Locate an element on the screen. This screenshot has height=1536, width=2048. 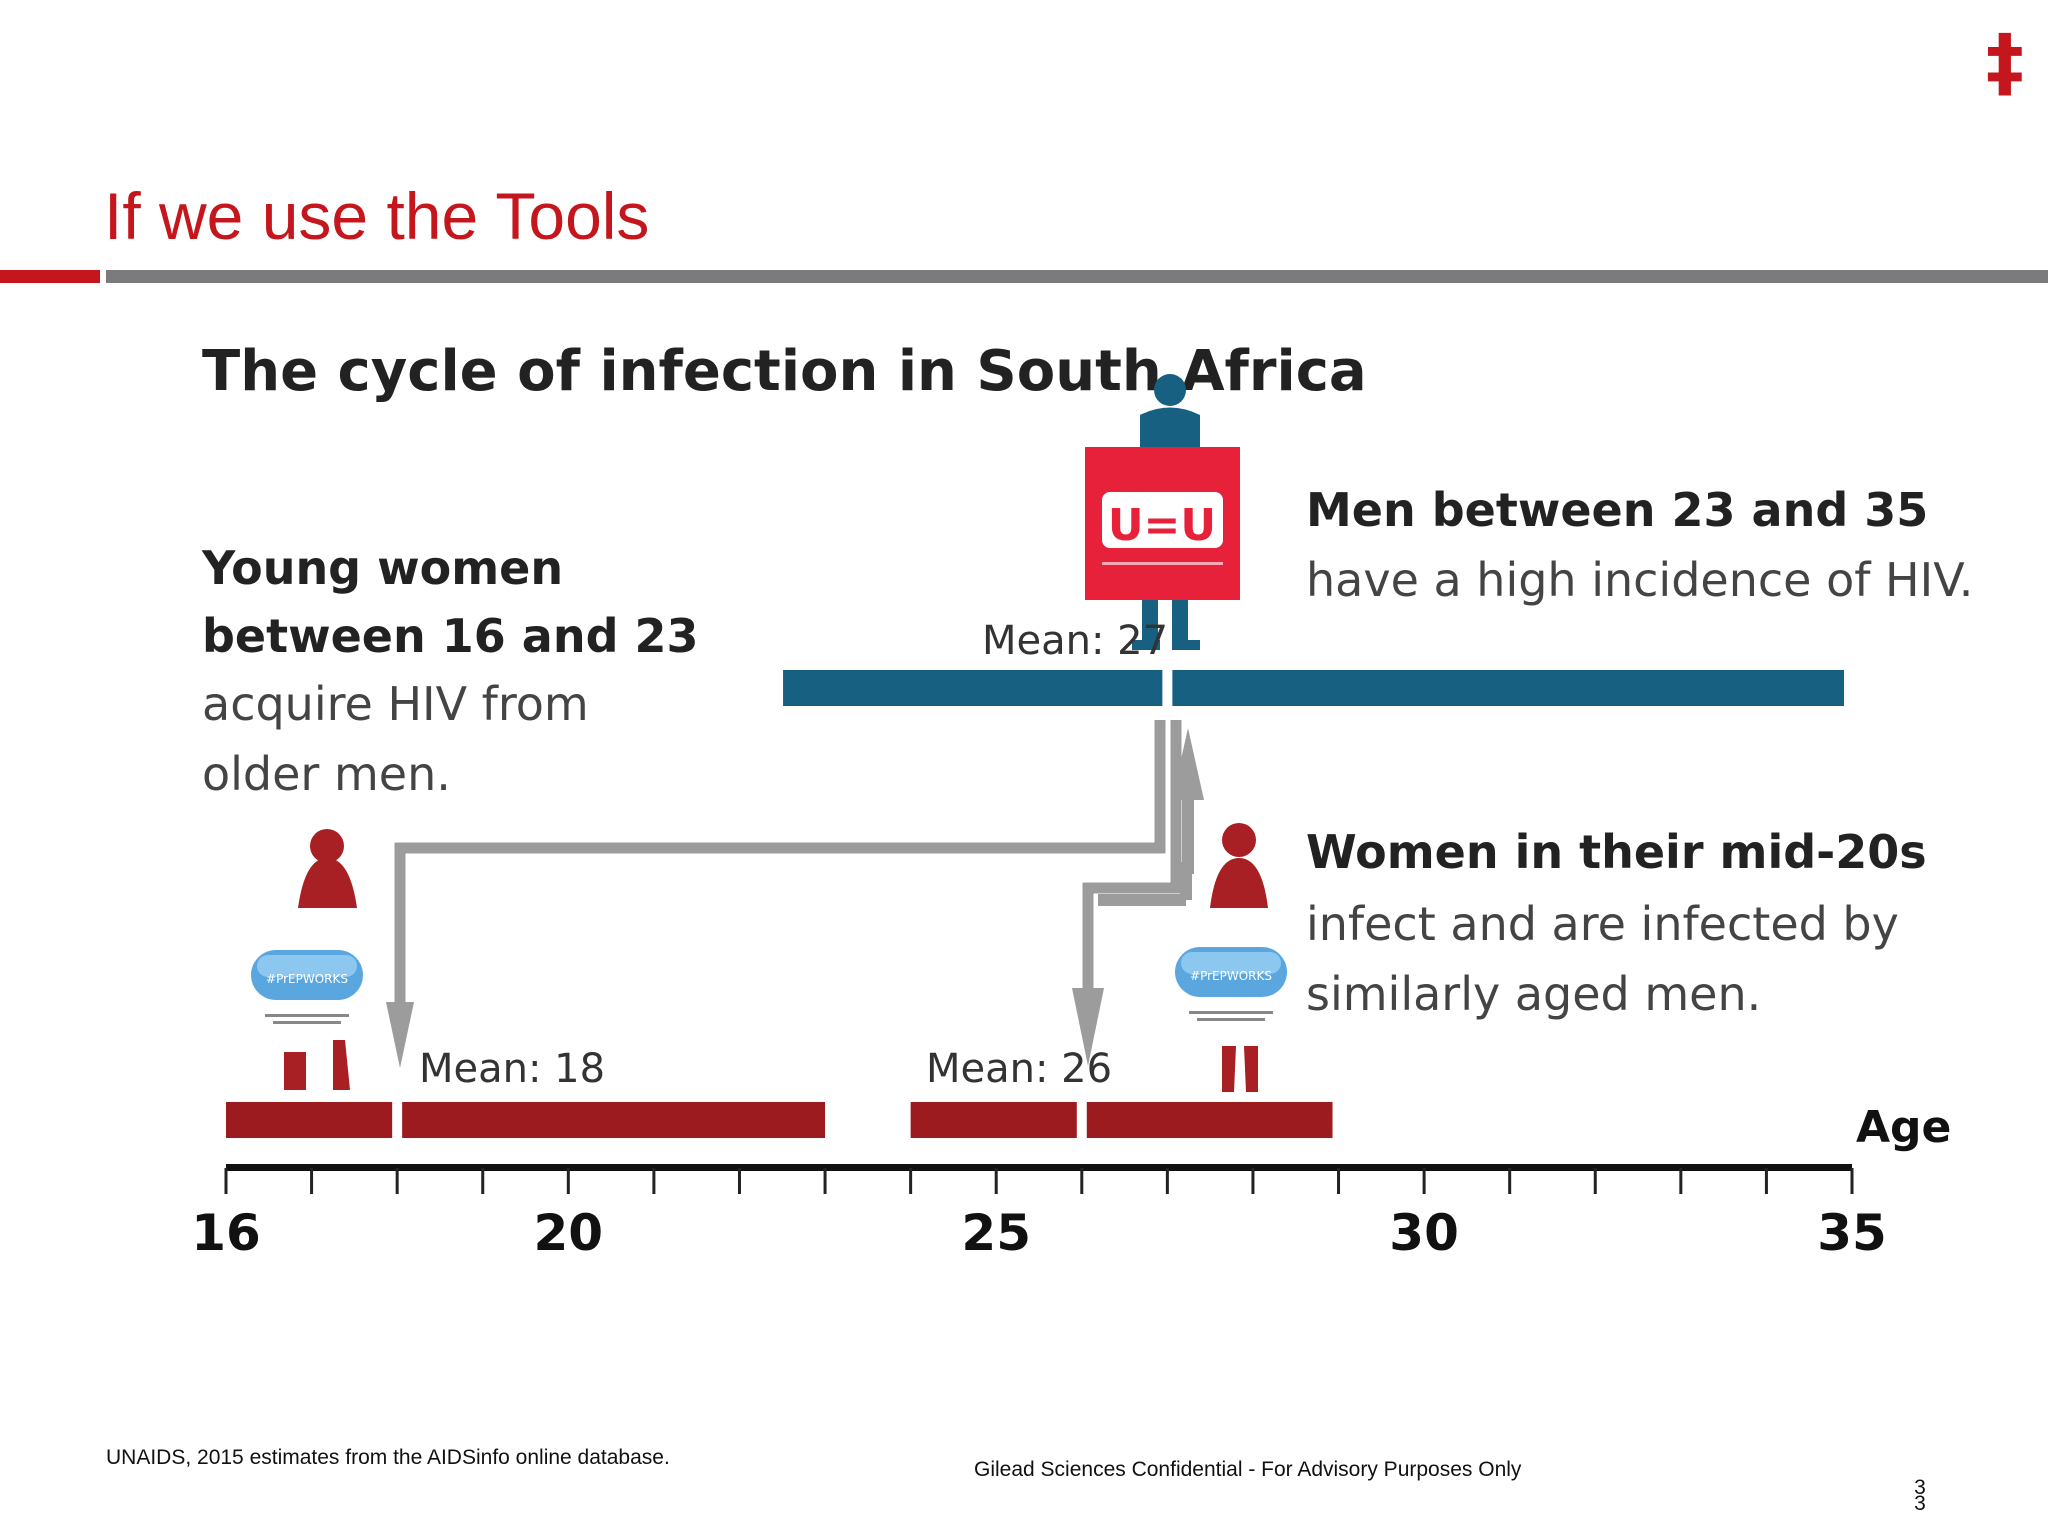
bar-young-women-below-mean is located at coordinates (309, 1120).